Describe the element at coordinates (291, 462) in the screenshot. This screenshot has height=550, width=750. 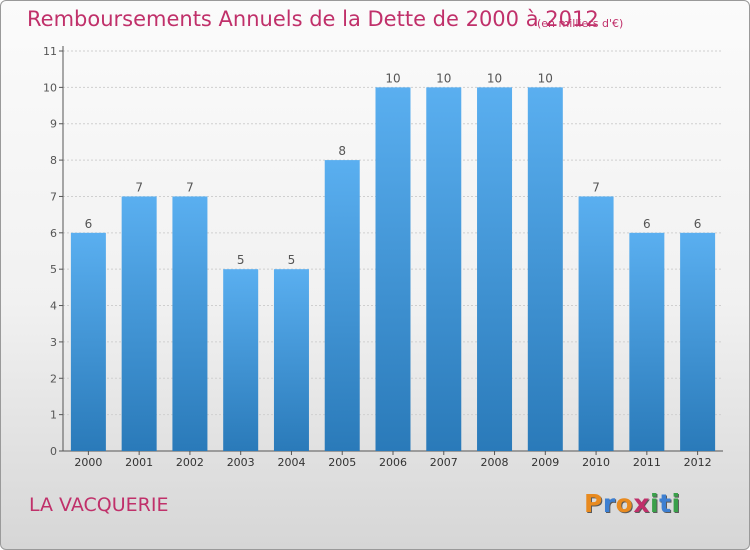
I see `x-tick-label: 2004` at that location.